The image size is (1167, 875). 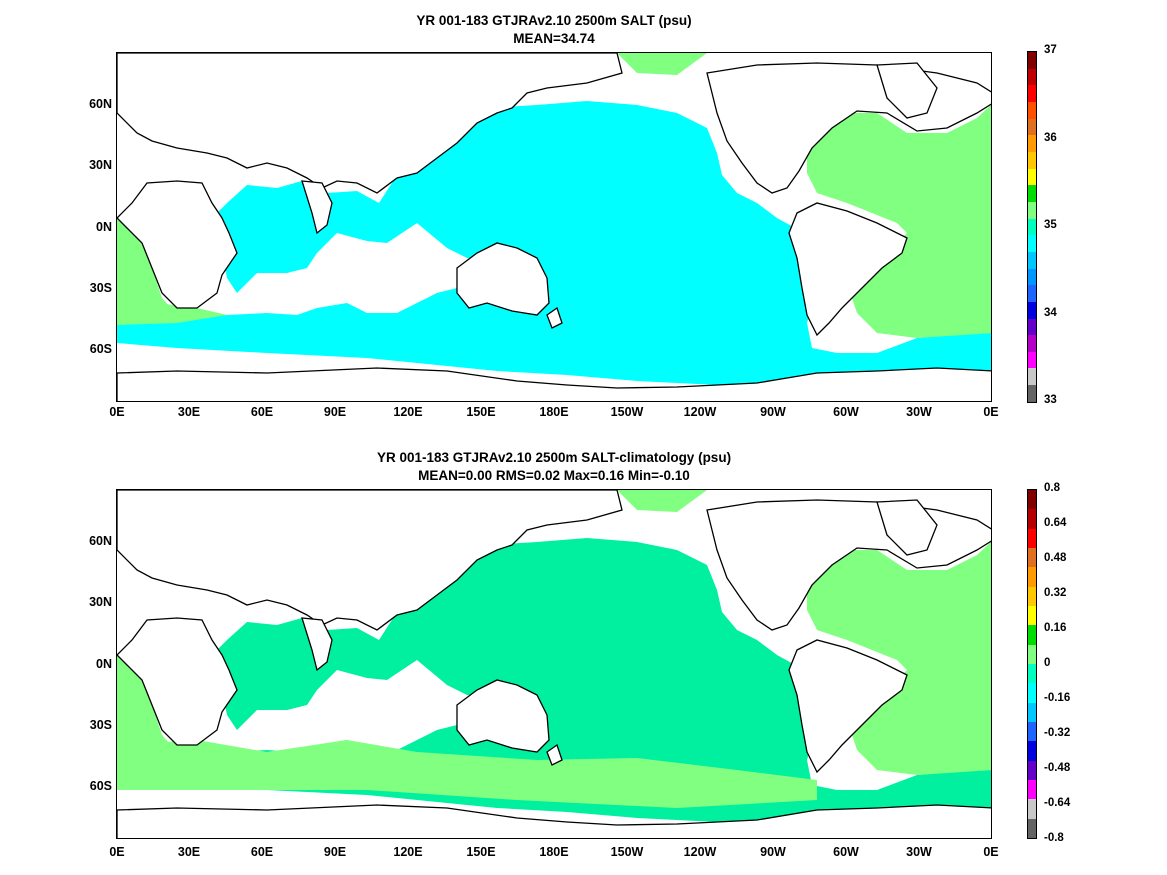 What do you see at coordinates (1047, 663) in the screenshot?
I see `colorbar-label: 0` at bounding box center [1047, 663].